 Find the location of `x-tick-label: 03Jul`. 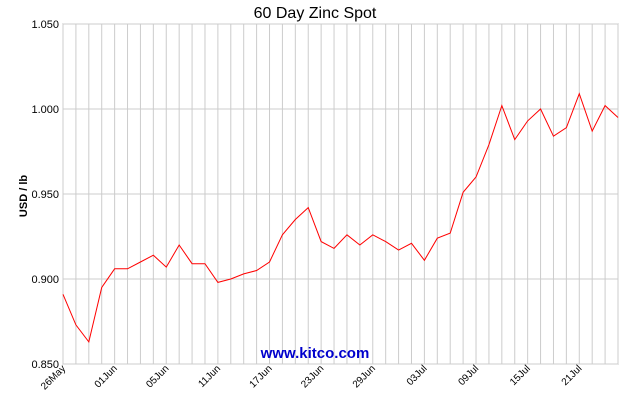

x-tick-label: 03Jul is located at coordinates (417, 375).